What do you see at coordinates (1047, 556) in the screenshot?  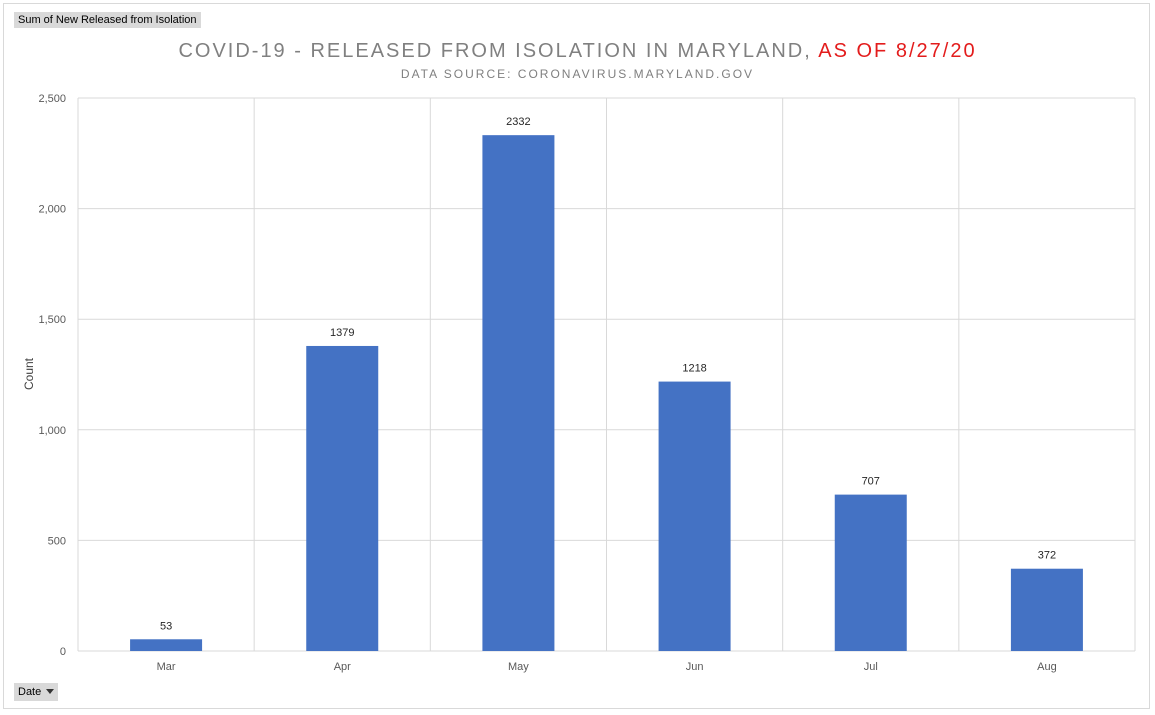 I see `data-label: 372` at bounding box center [1047, 556].